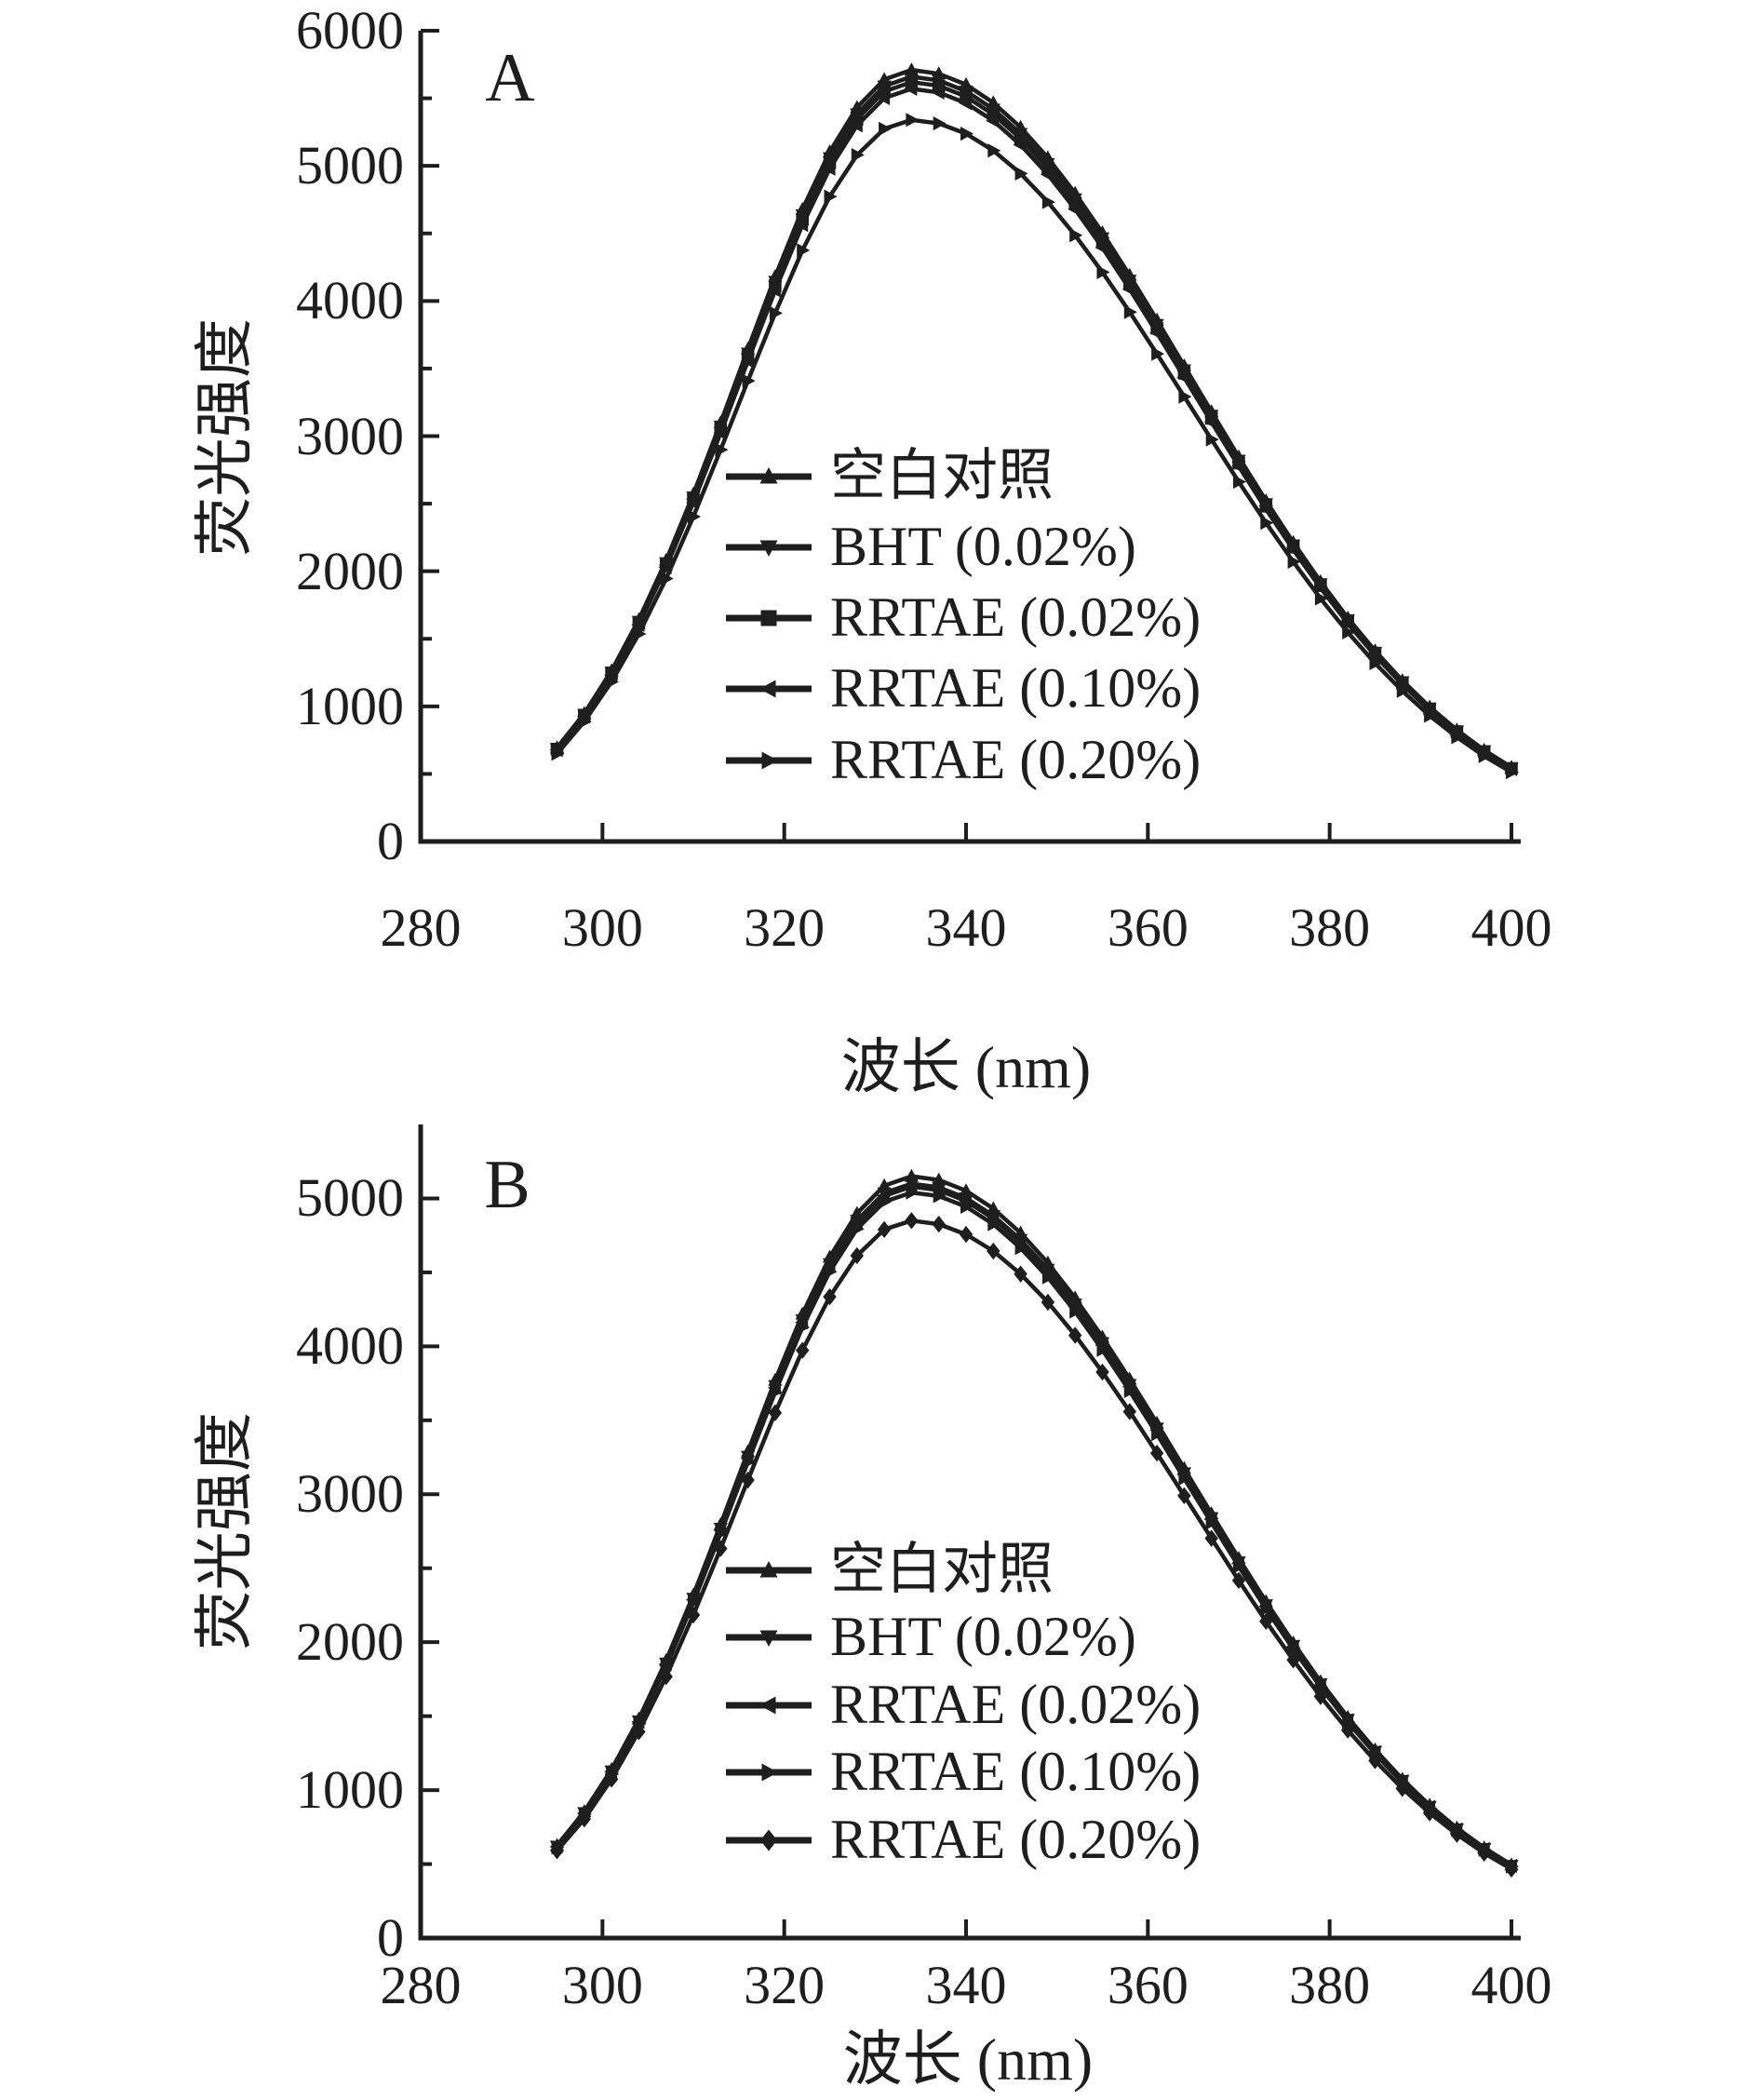 This screenshot has width=1759, height=2100. I want to click on chart-b-y-tick-label: 5000, so click(350, 1198).